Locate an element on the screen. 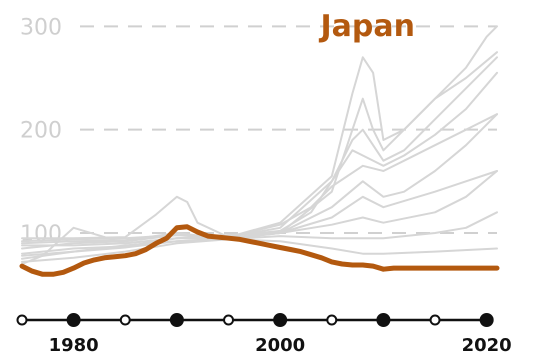  x-tick-labels: 1980 2000 2020 is located at coordinates (280, 345).